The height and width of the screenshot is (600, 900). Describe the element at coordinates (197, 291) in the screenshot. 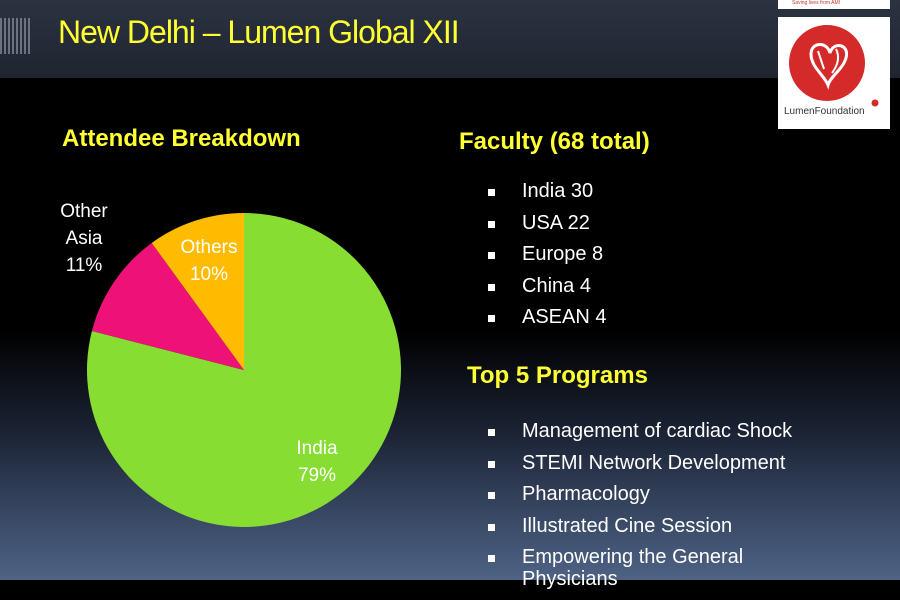

I see `pie-slice-others` at that location.